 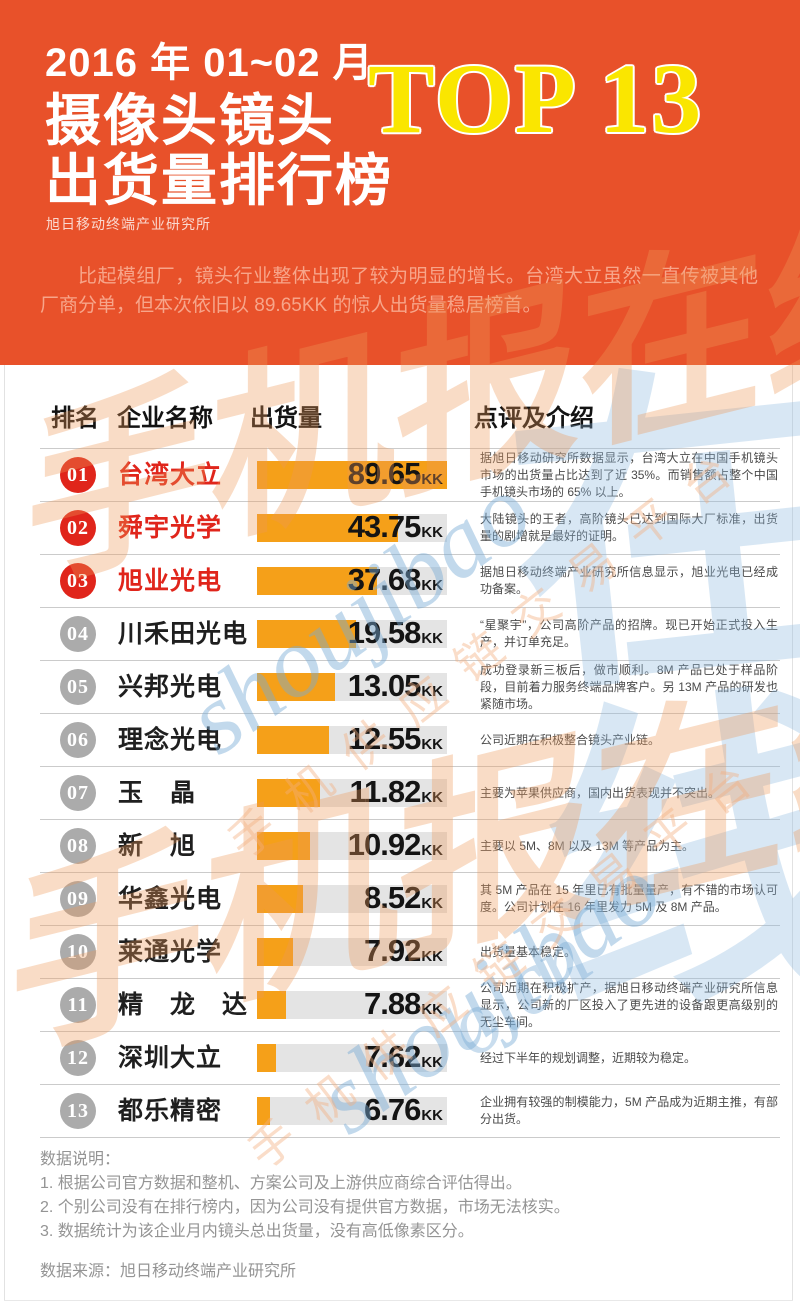 What do you see at coordinates (403, 1057) in the screenshot?
I see `shipment-value: 7.62 KK` at bounding box center [403, 1057].